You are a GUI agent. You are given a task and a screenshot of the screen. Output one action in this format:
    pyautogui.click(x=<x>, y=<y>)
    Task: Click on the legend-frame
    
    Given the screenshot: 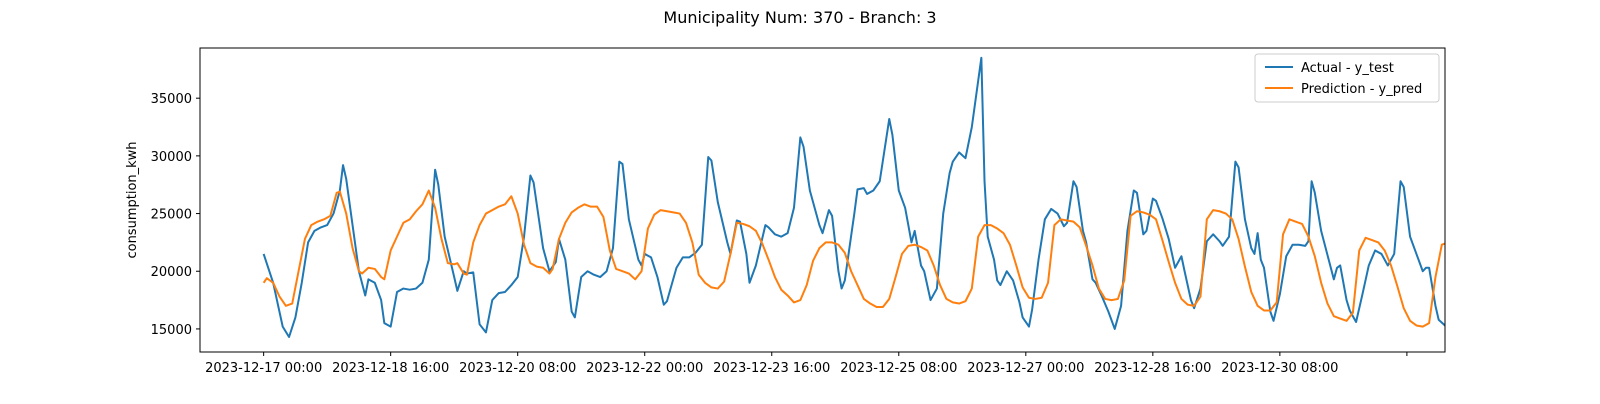 What is the action you would take?
    pyautogui.click(x=1347, y=78)
    